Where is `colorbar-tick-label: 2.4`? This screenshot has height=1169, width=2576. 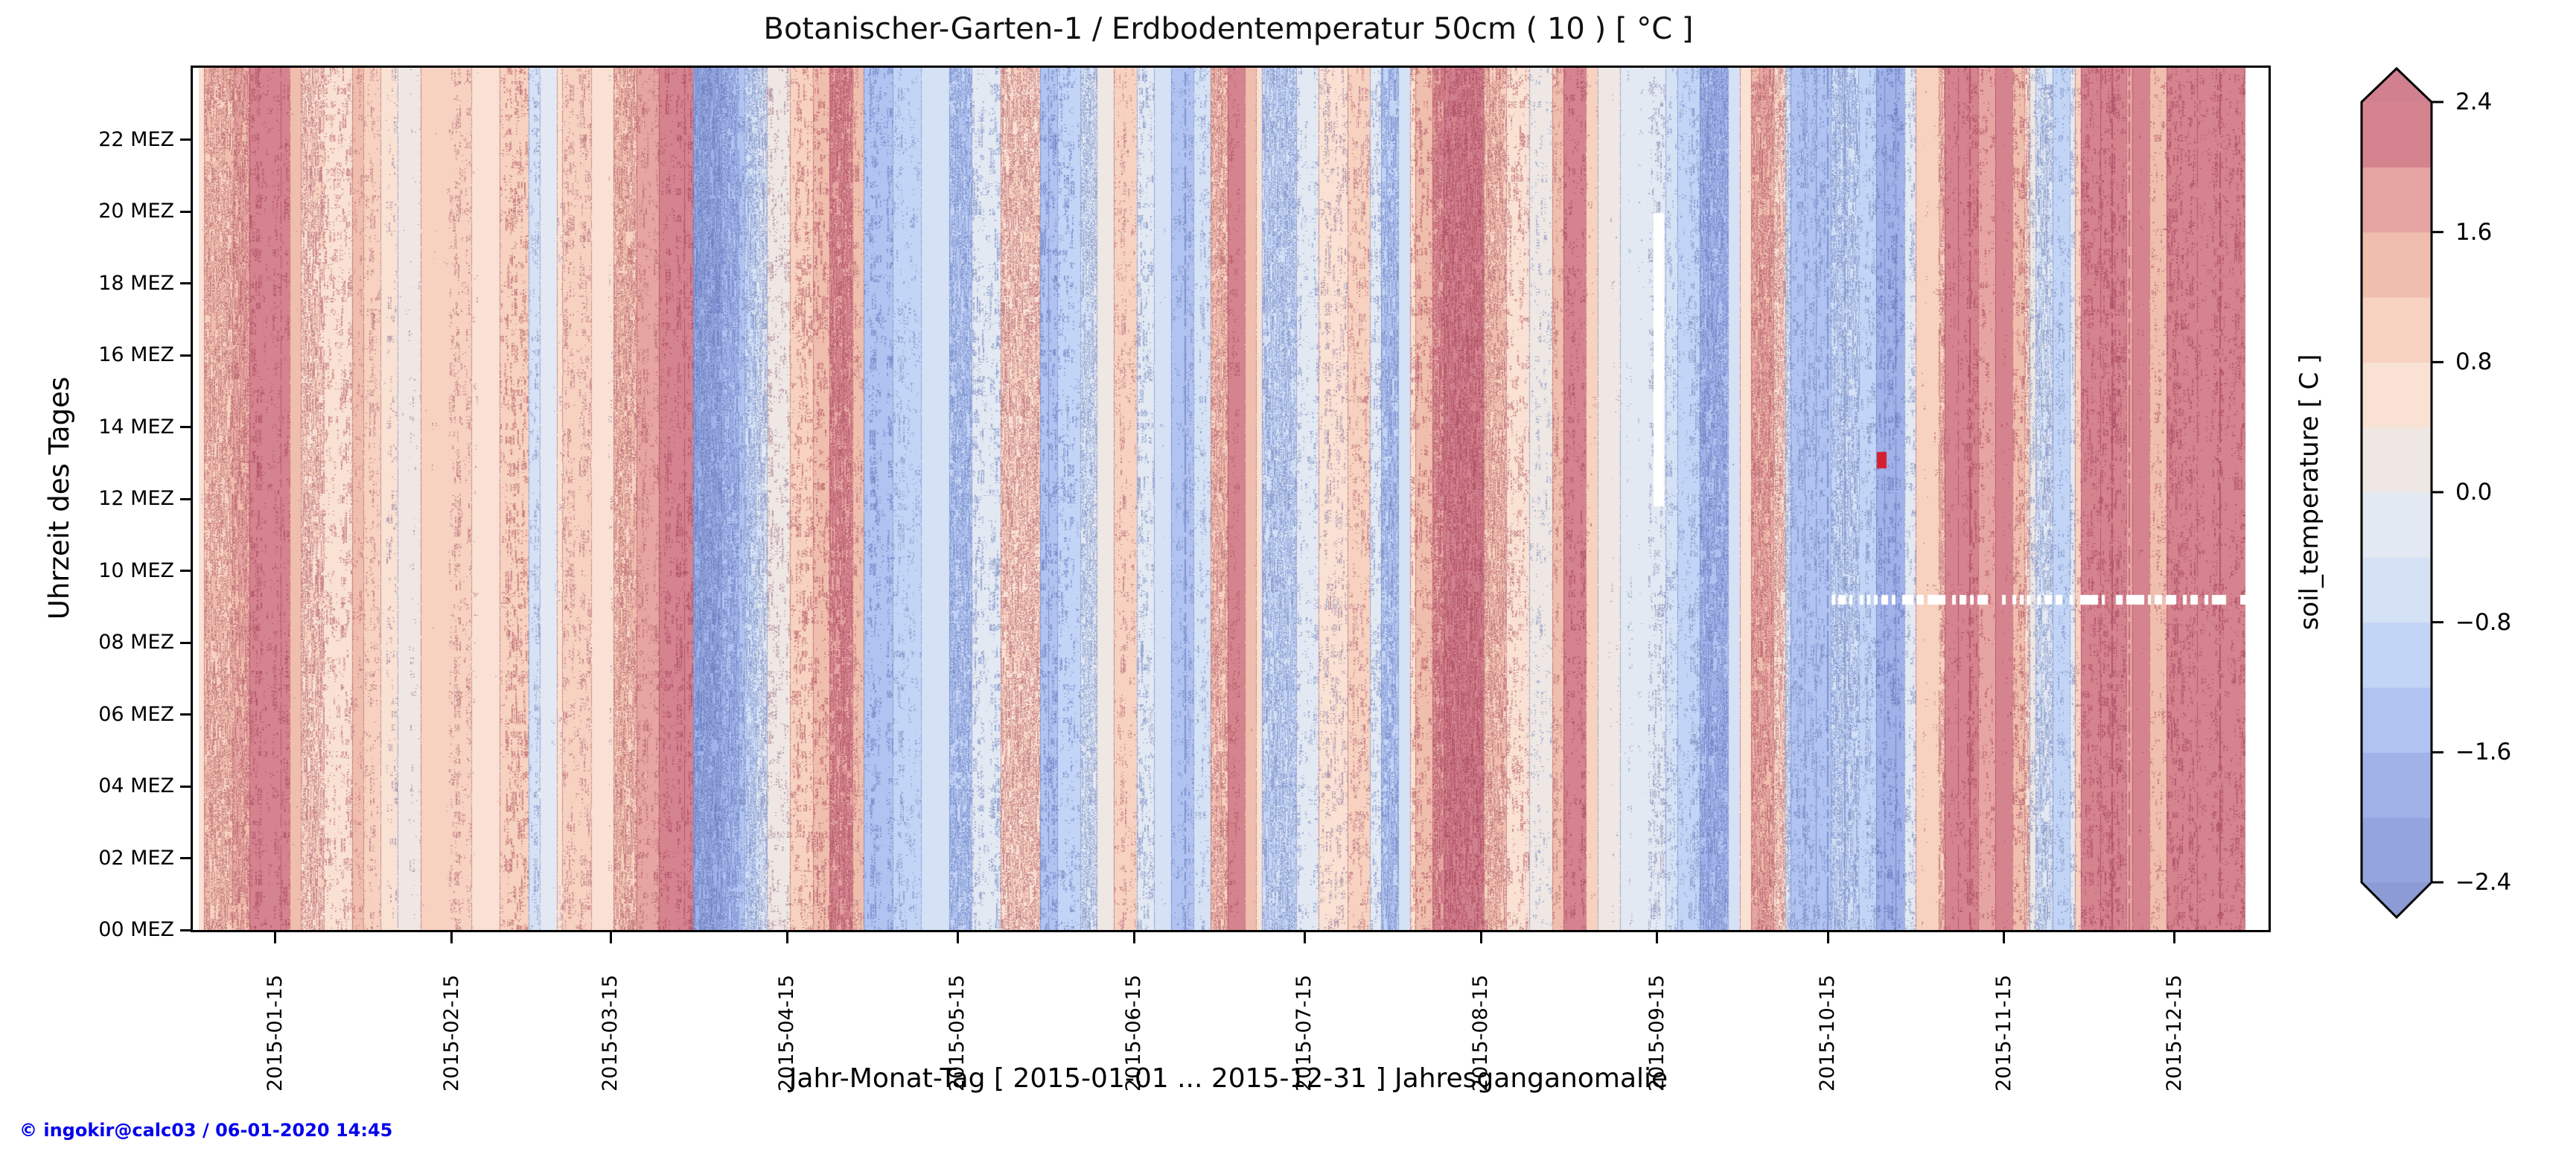 colorbar-tick-label: 2.4 is located at coordinates (2474, 102).